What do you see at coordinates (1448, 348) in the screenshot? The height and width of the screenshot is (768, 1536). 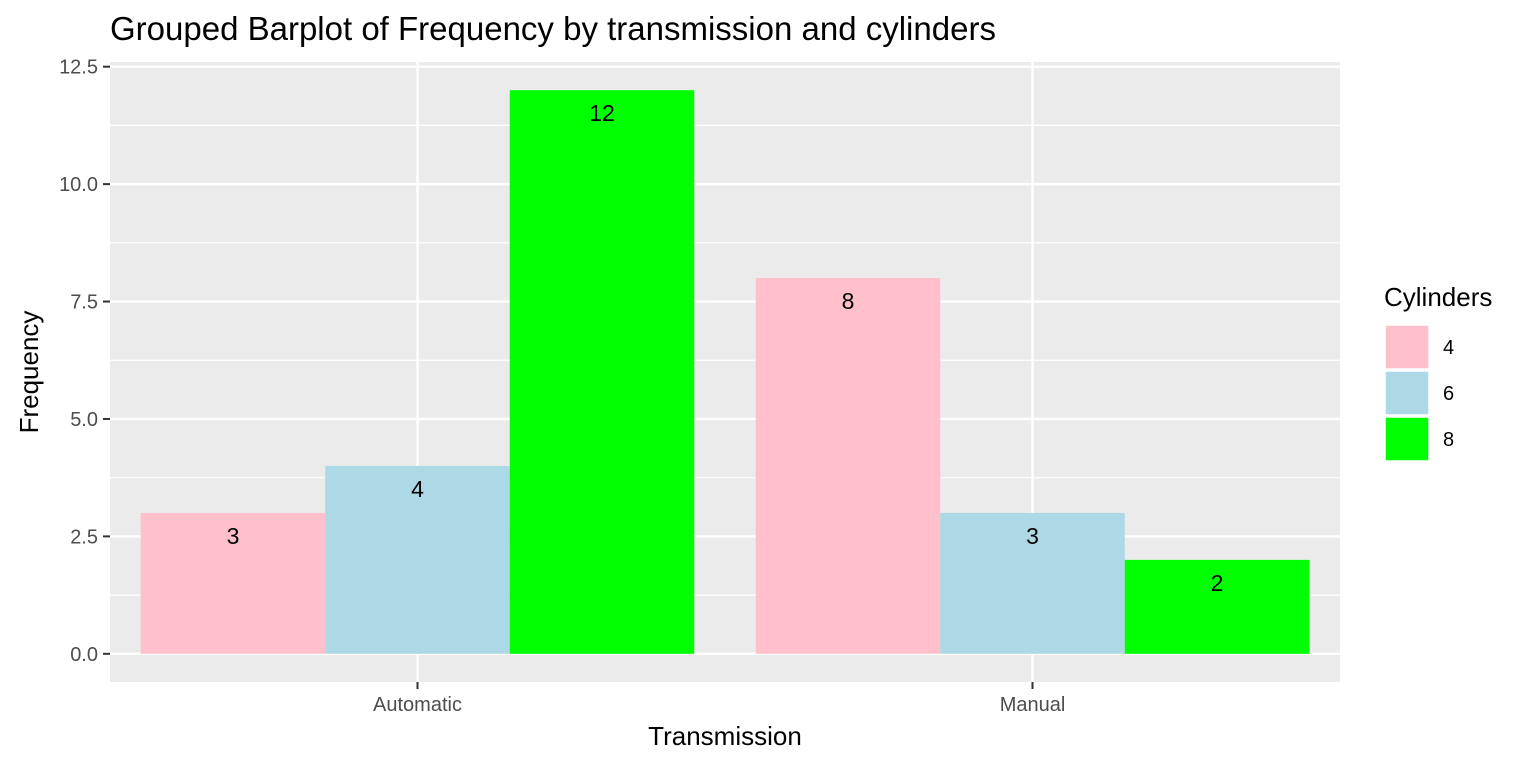 I see `legend-label: 4` at bounding box center [1448, 348].